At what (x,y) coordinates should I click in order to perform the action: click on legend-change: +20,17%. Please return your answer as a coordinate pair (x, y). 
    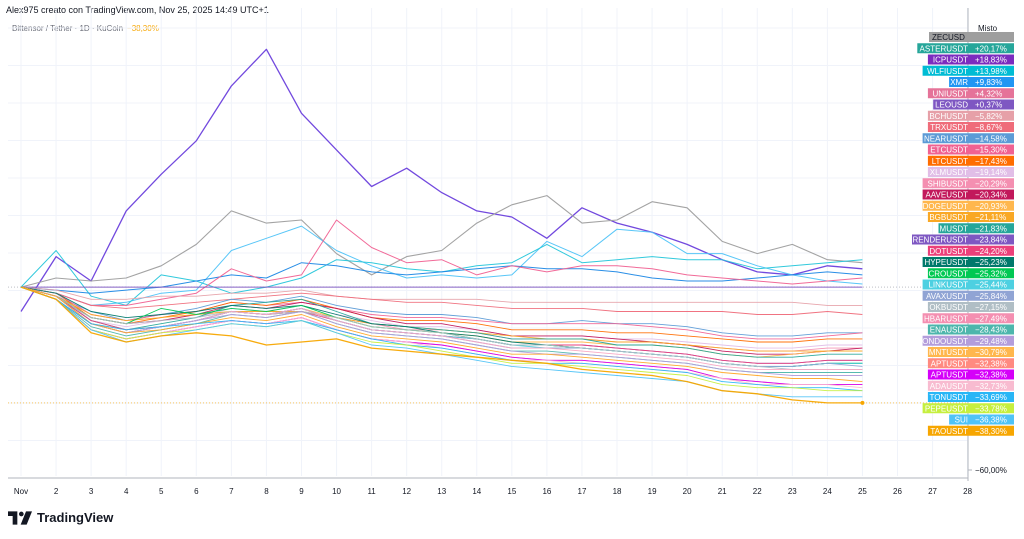
    Looking at the image, I should click on (991, 48).